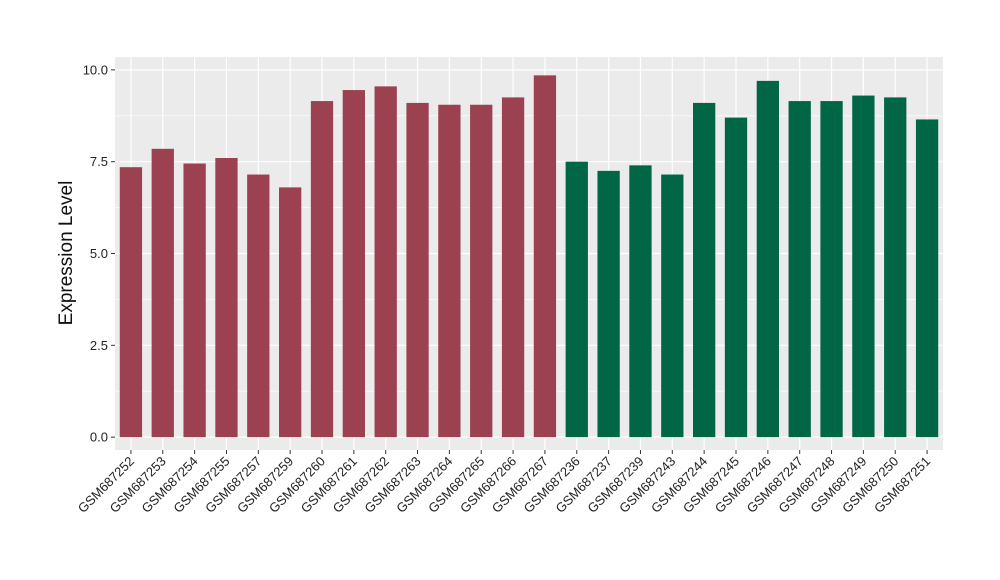 This screenshot has height=580, width=1000. What do you see at coordinates (449, 271) in the screenshot?
I see `bar-GSM687264` at bounding box center [449, 271].